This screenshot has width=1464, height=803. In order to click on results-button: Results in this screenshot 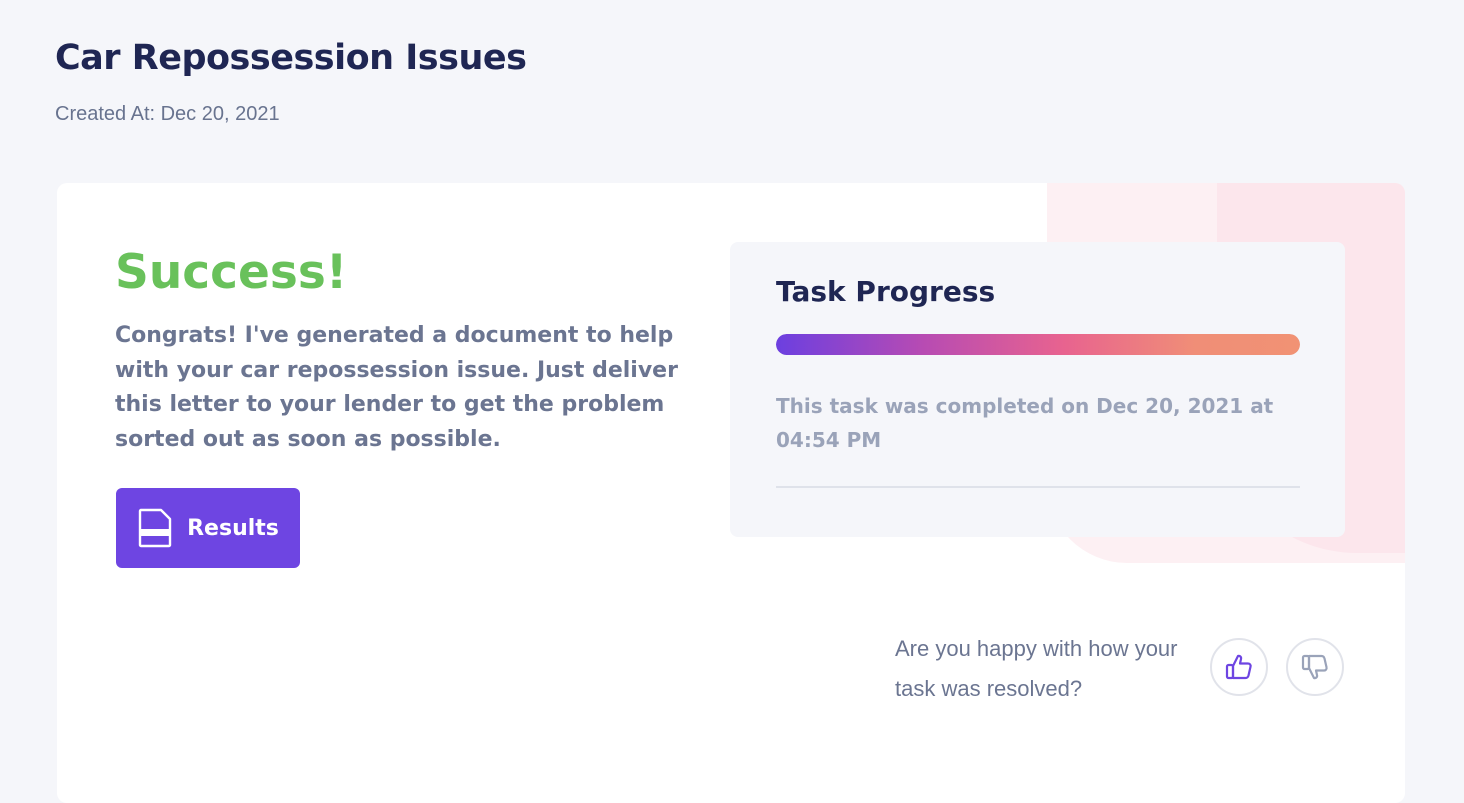, I will do `click(208, 528)`.